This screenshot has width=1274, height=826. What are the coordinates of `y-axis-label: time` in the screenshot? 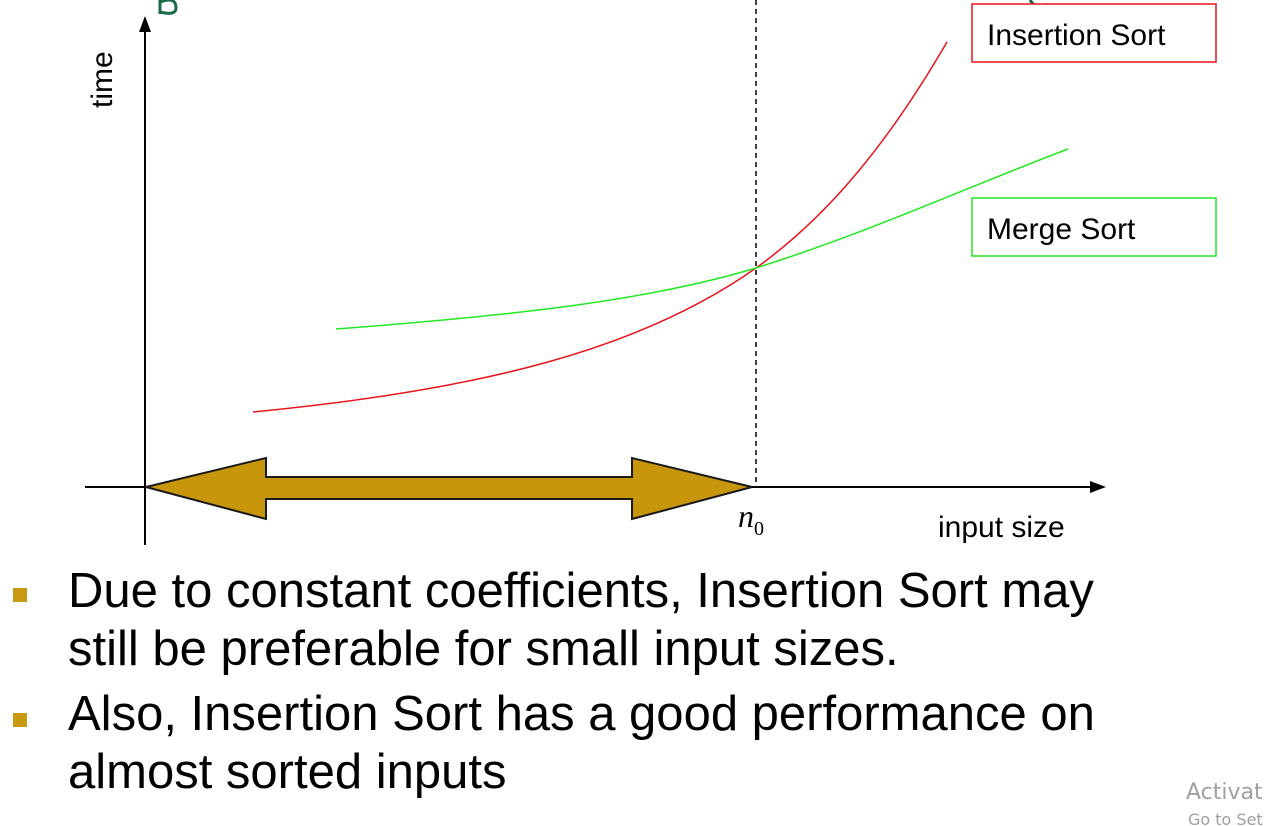 It's located at (102, 79).